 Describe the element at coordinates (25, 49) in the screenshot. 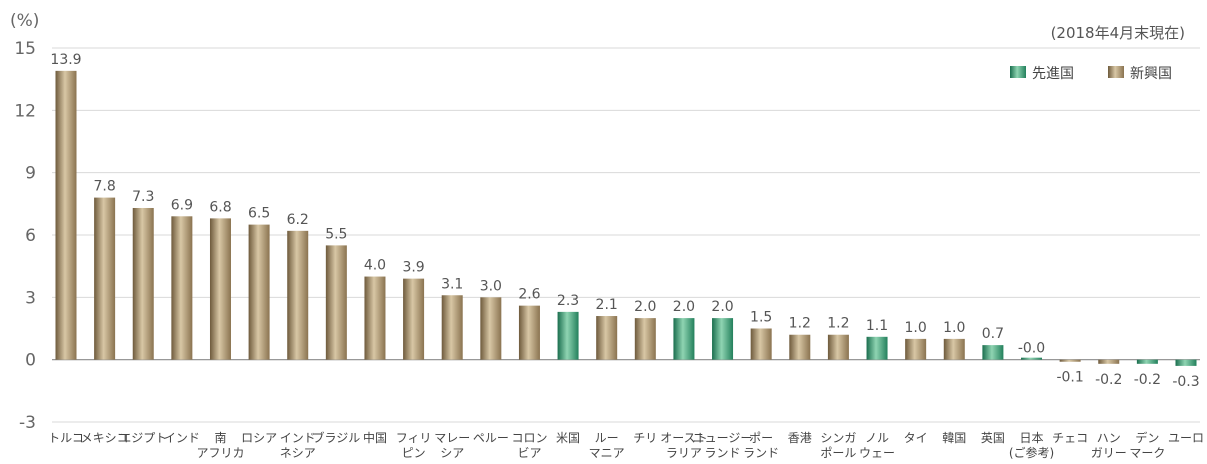

I see `y-tick-label: 15` at that location.